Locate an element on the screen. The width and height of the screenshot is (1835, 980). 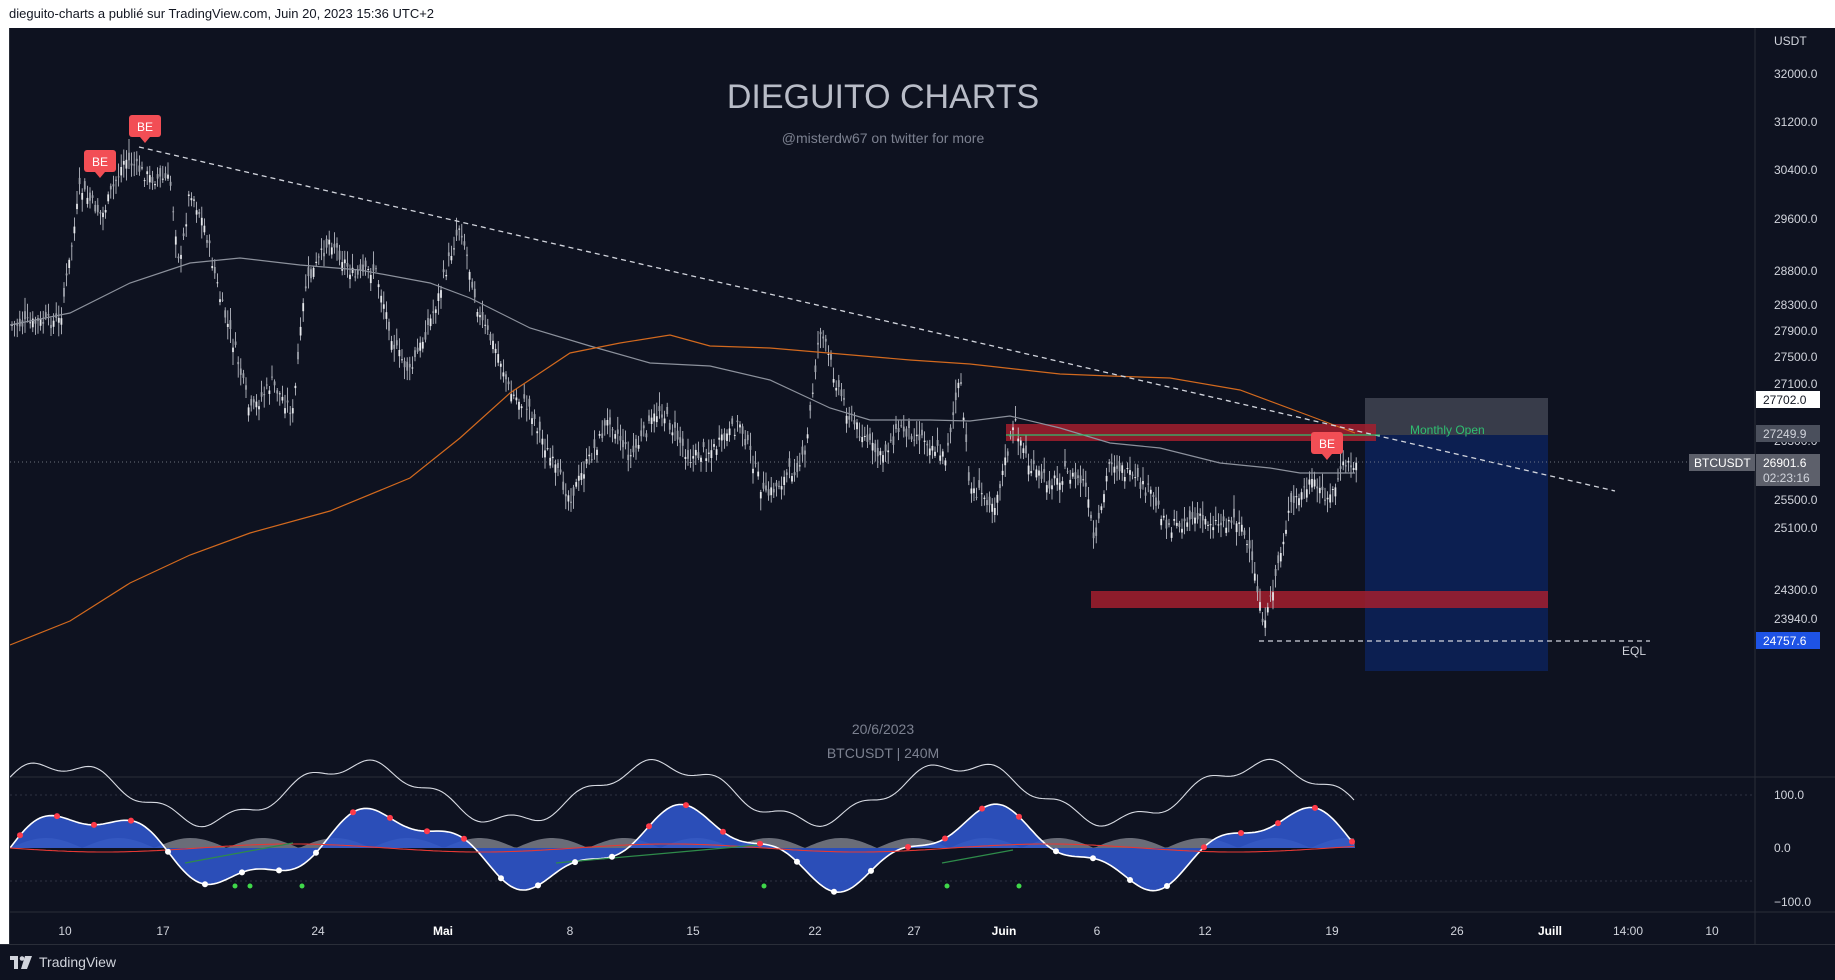
oscillator-axis: 100.0 0.0 −100.0 is located at coordinates (1792, 848).